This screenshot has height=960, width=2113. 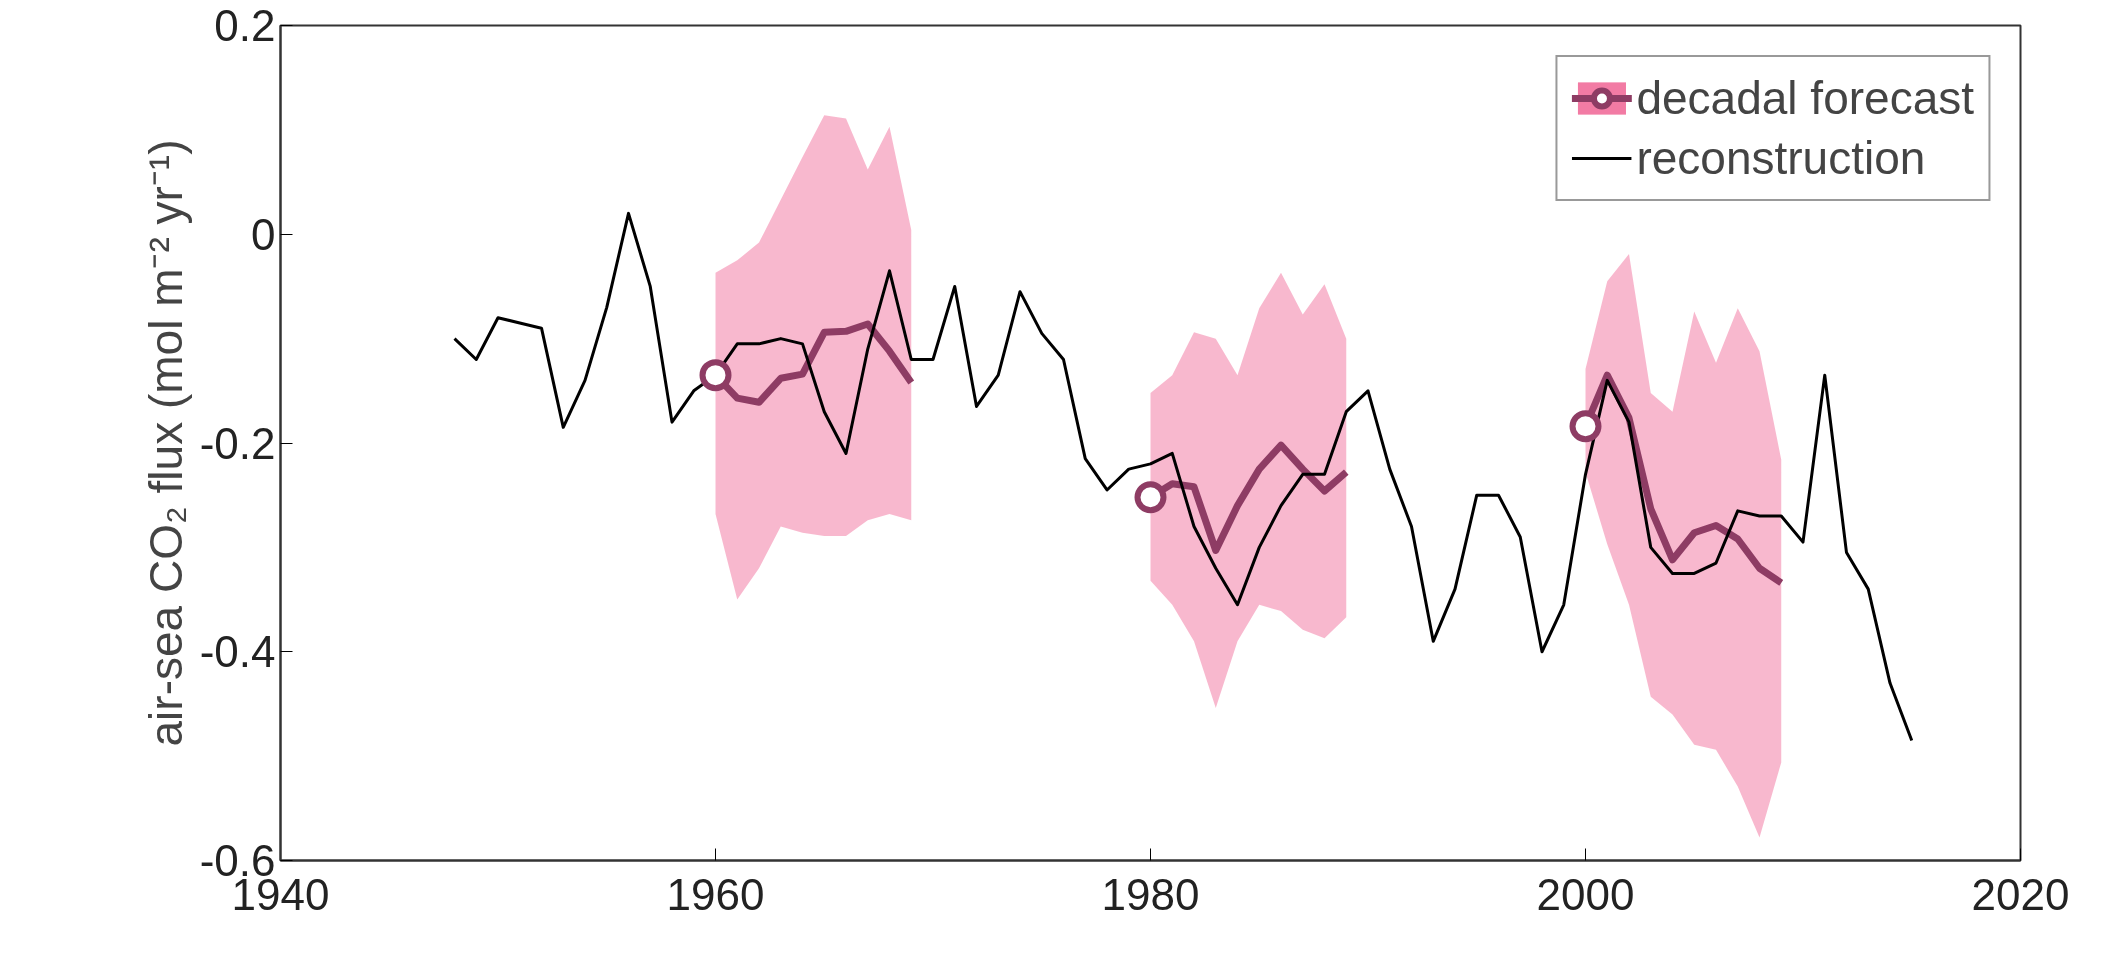 I want to click on x-tick-label: 2020, so click(x=2020, y=894).